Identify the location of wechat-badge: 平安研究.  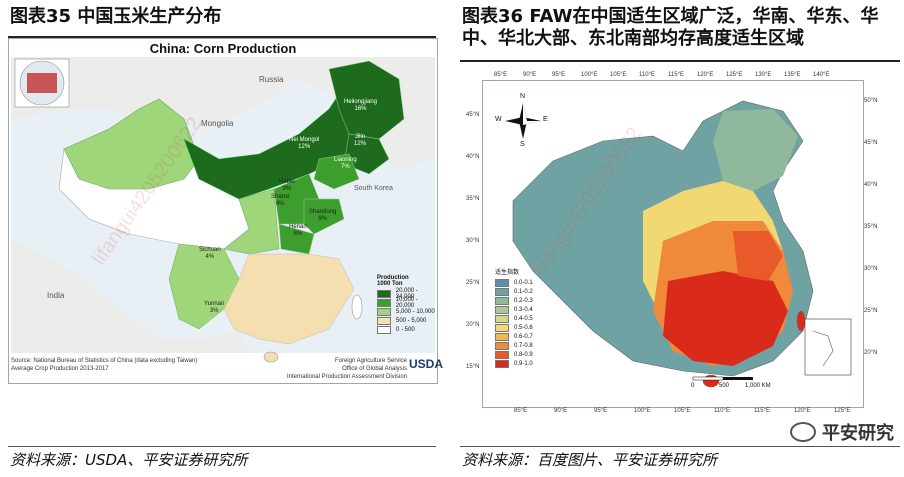
(842, 432).